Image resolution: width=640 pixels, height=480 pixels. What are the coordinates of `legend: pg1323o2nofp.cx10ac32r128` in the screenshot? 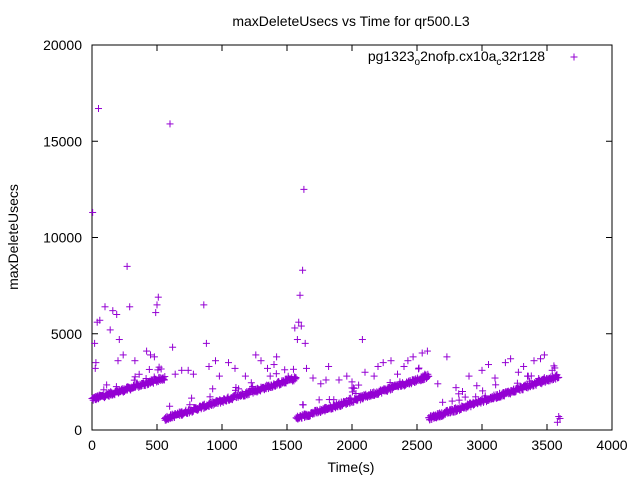 It's located at (473, 58).